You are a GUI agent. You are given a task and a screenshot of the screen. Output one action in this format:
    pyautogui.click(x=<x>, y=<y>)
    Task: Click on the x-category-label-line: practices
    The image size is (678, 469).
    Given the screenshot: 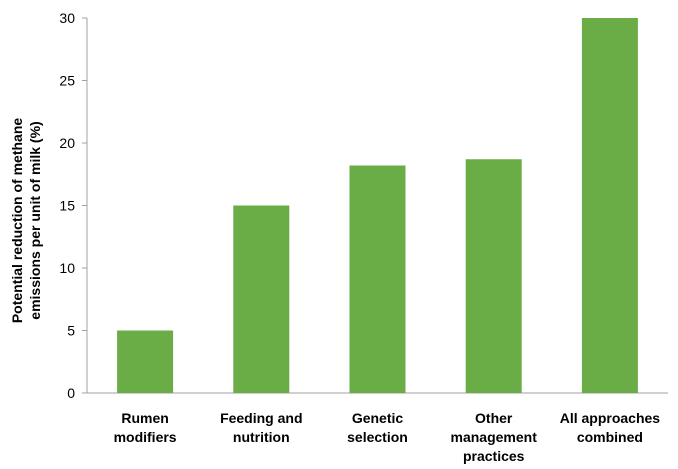 What is the action you would take?
    pyautogui.click(x=494, y=456)
    